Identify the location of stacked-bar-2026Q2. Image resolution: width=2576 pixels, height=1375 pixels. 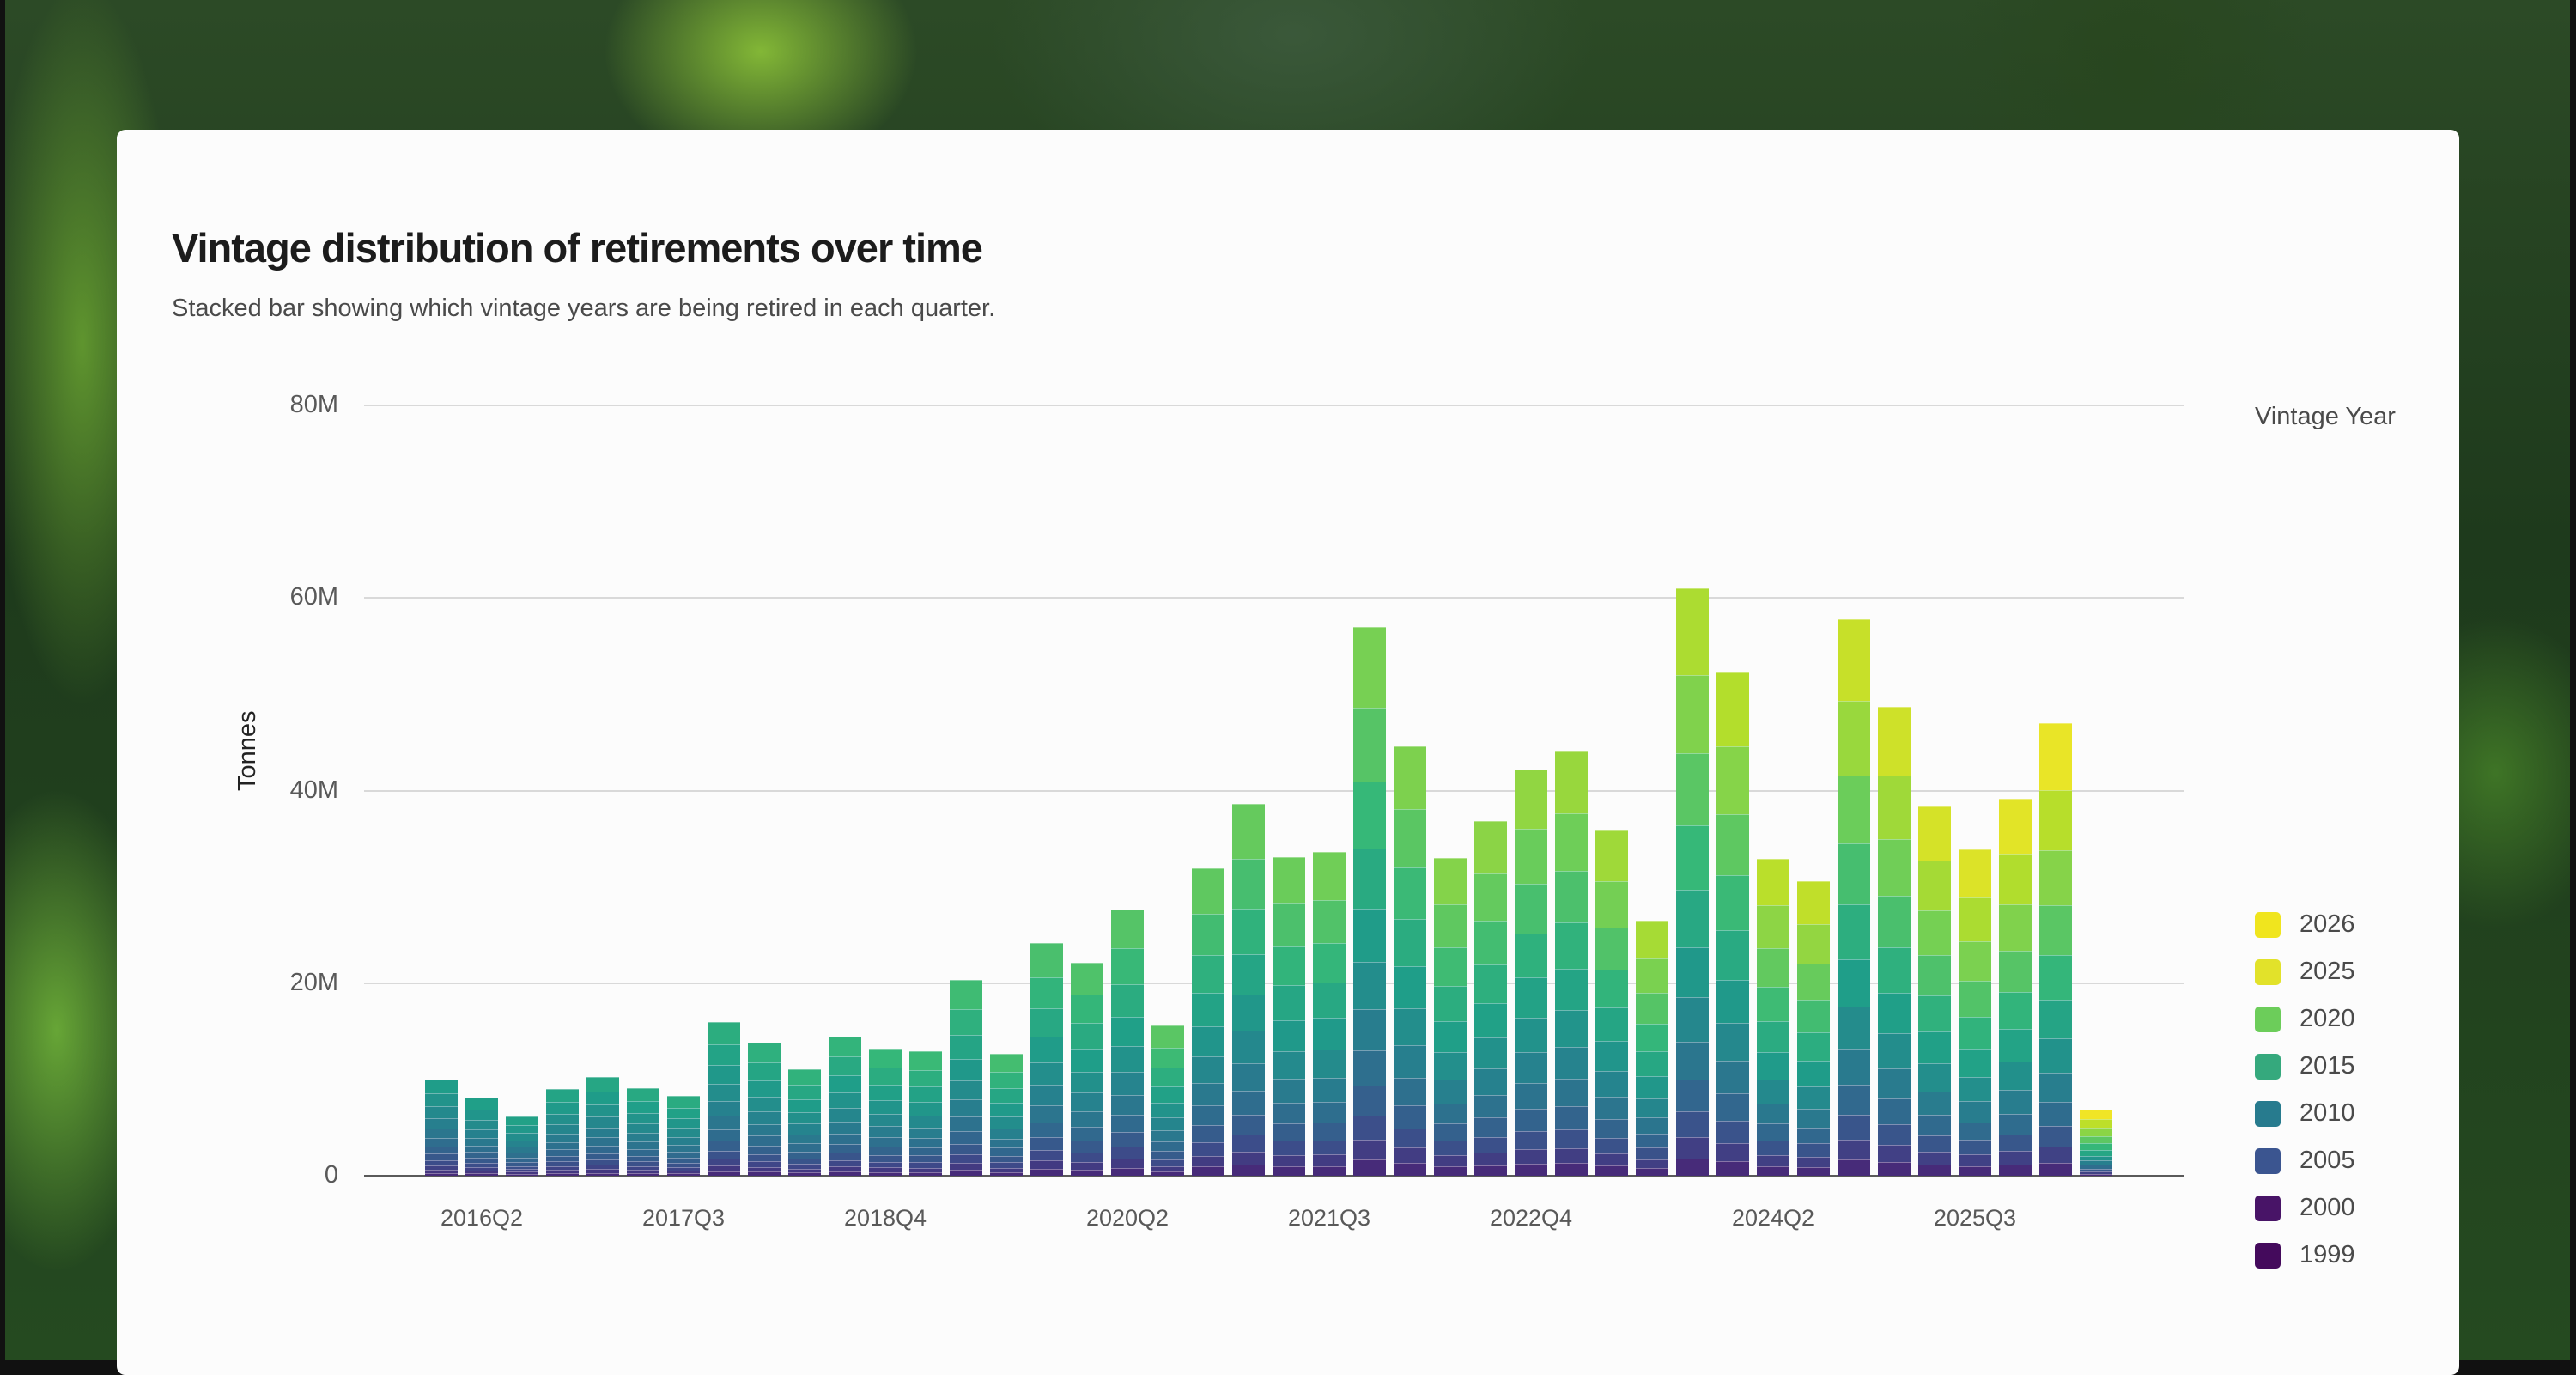
(2096, 1142).